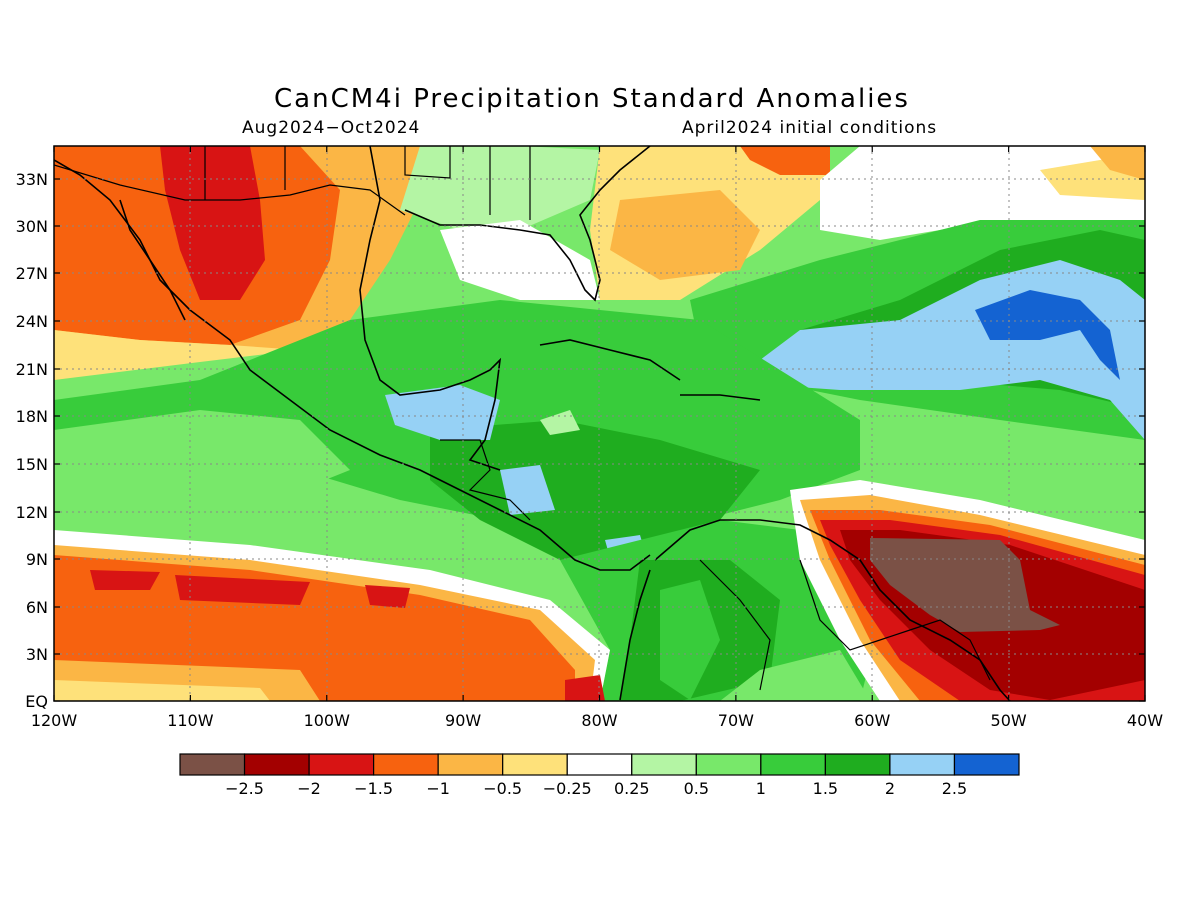  I want to click on map-title: CanCM4i Precipitation Standard Anomalies, so click(592, 99).